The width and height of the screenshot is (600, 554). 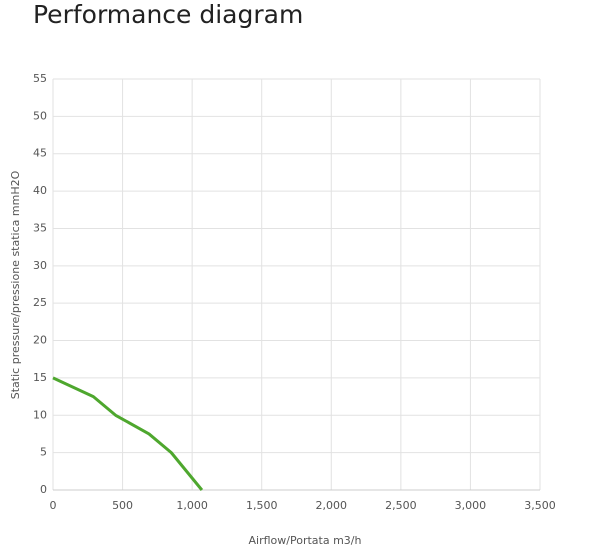 What do you see at coordinates (262, 505) in the screenshot?
I see `x-tick-label: 1,500` at bounding box center [262, 505].